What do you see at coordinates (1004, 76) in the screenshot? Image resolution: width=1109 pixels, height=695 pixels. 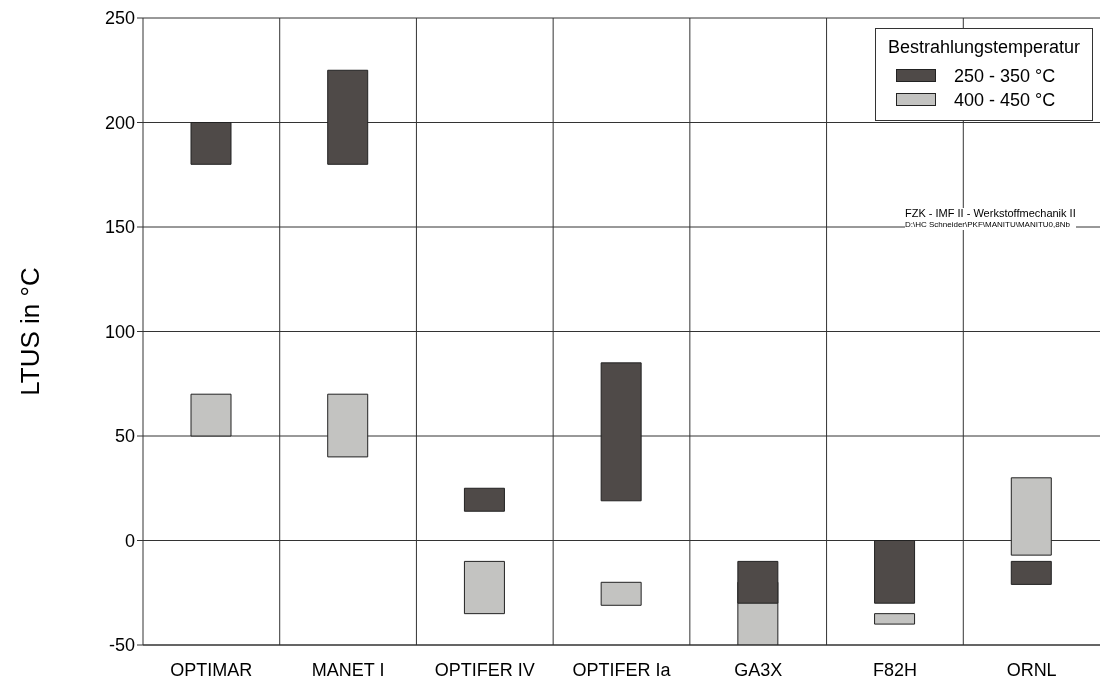 I see `legend-label: 250 - 350 °C` at bounding box center [1004, 76].